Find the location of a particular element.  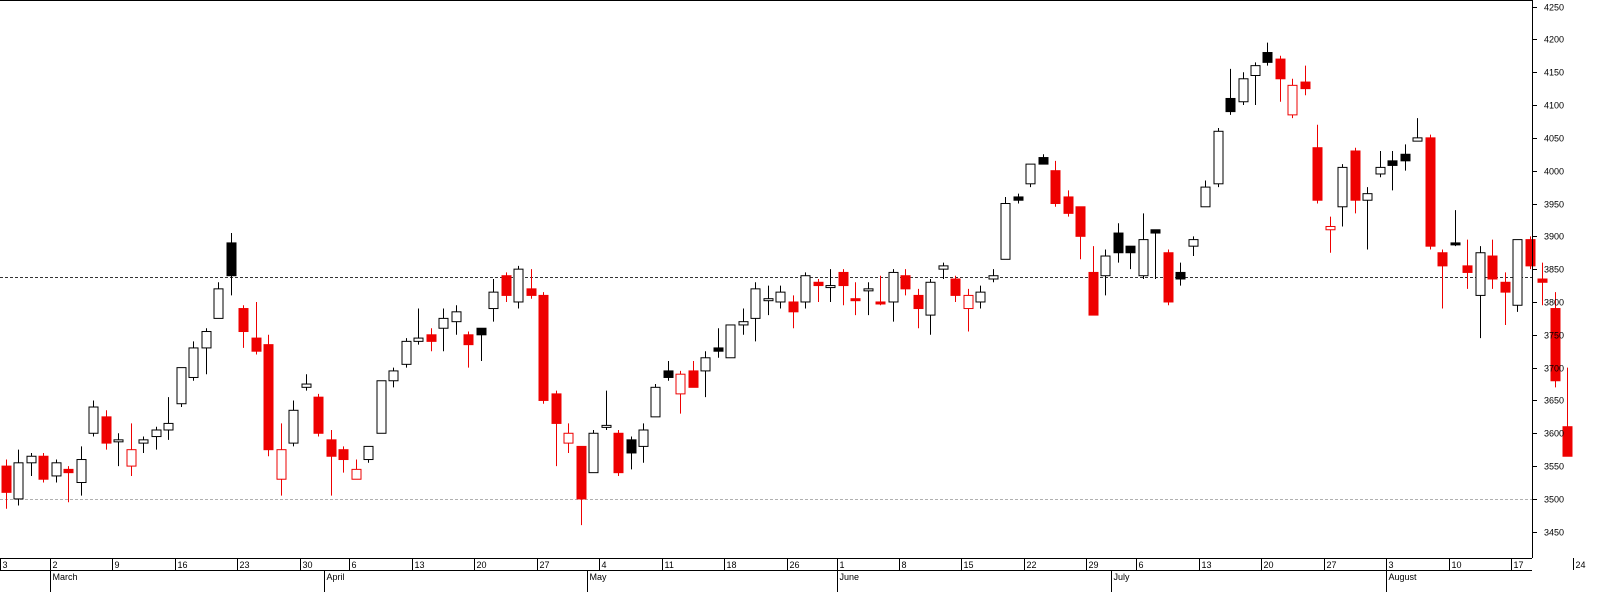

y-tick-label: 3450 is located at coordinates (1554, 533).